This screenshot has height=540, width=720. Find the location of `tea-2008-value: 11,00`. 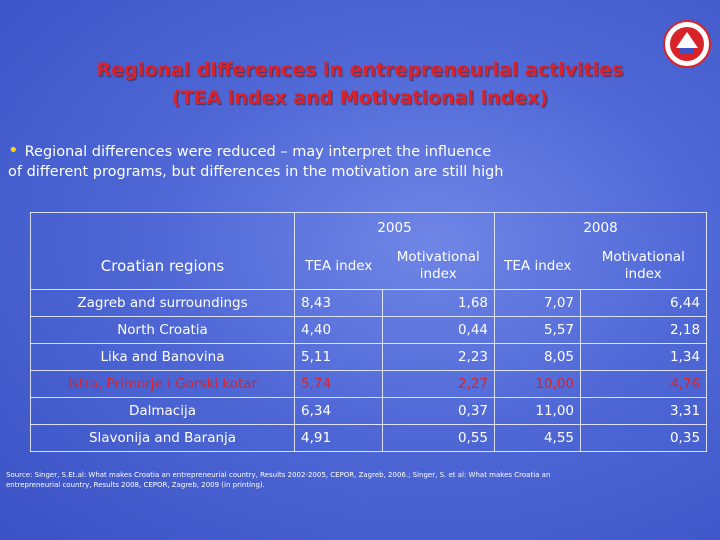

tea-2008-value: 11,00 is located at coordinates (538, 411).